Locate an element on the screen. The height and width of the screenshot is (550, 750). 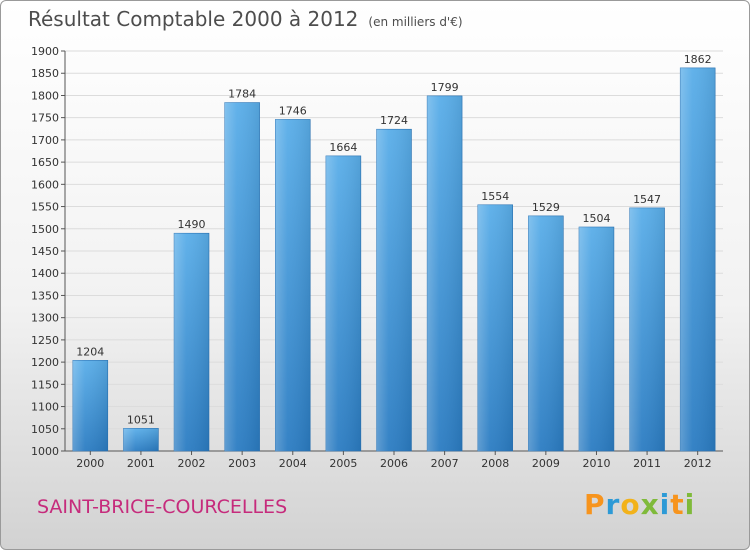
bar-value-label: 1664 is located at coordinates (343, 147).